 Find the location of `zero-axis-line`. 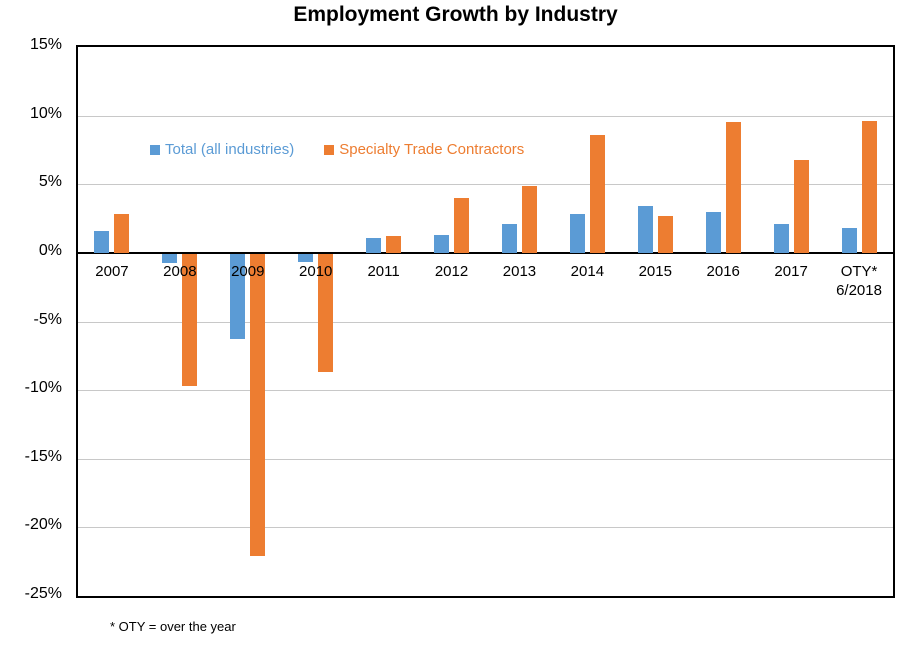

zero-axis-line is located at coordinates (485, 252).